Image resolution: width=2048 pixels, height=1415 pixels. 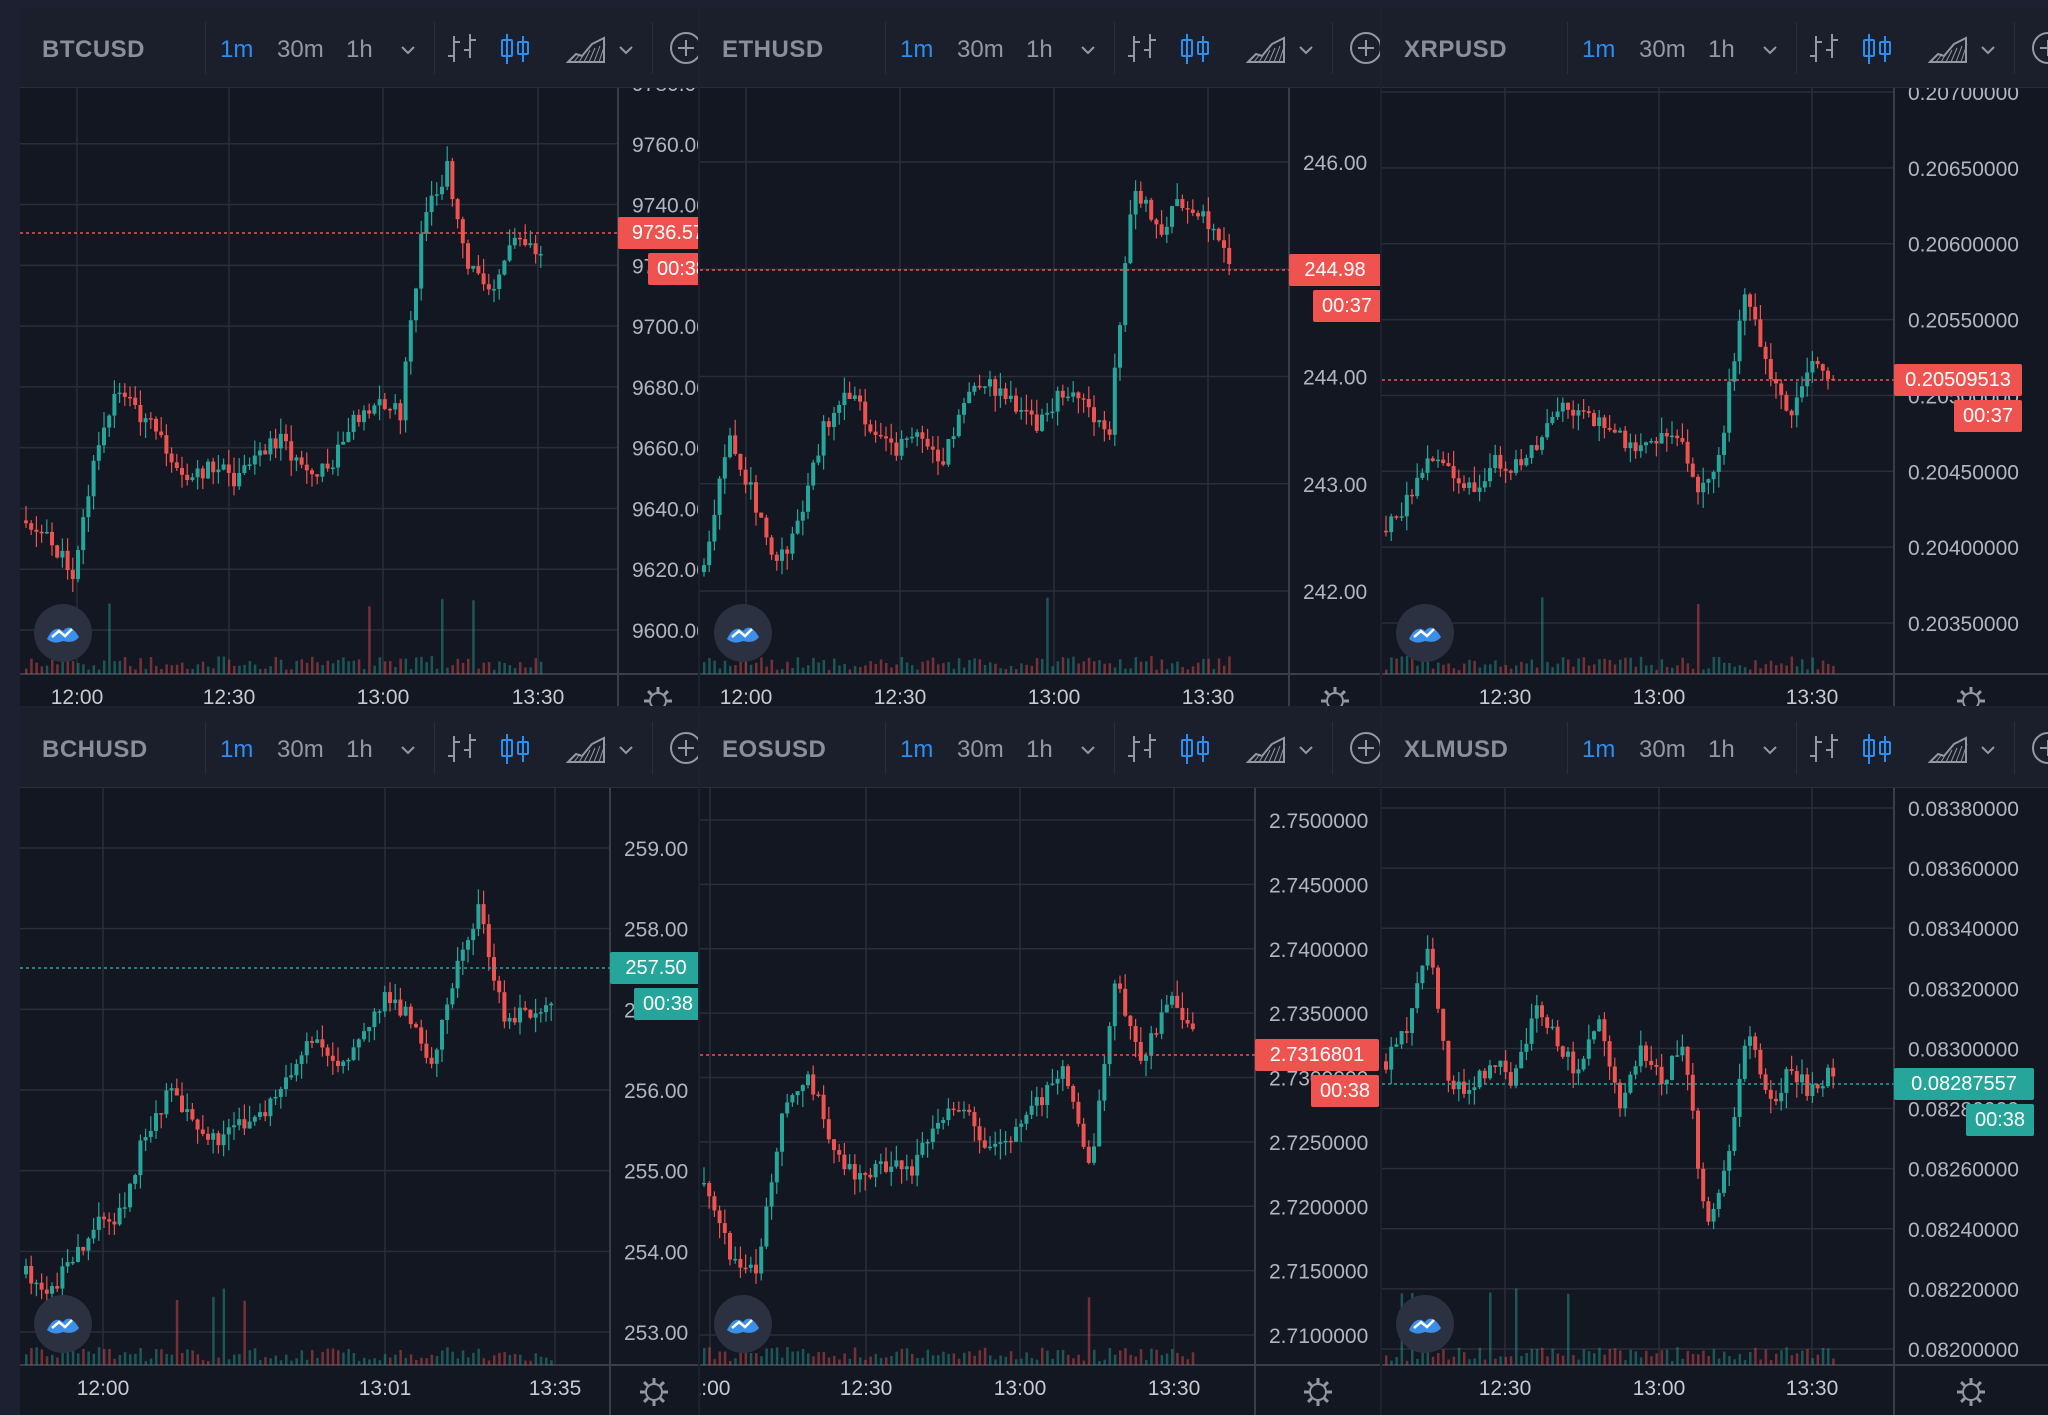 I want to click on symbol-label: EOSUSD, so click(x=774, y=749).